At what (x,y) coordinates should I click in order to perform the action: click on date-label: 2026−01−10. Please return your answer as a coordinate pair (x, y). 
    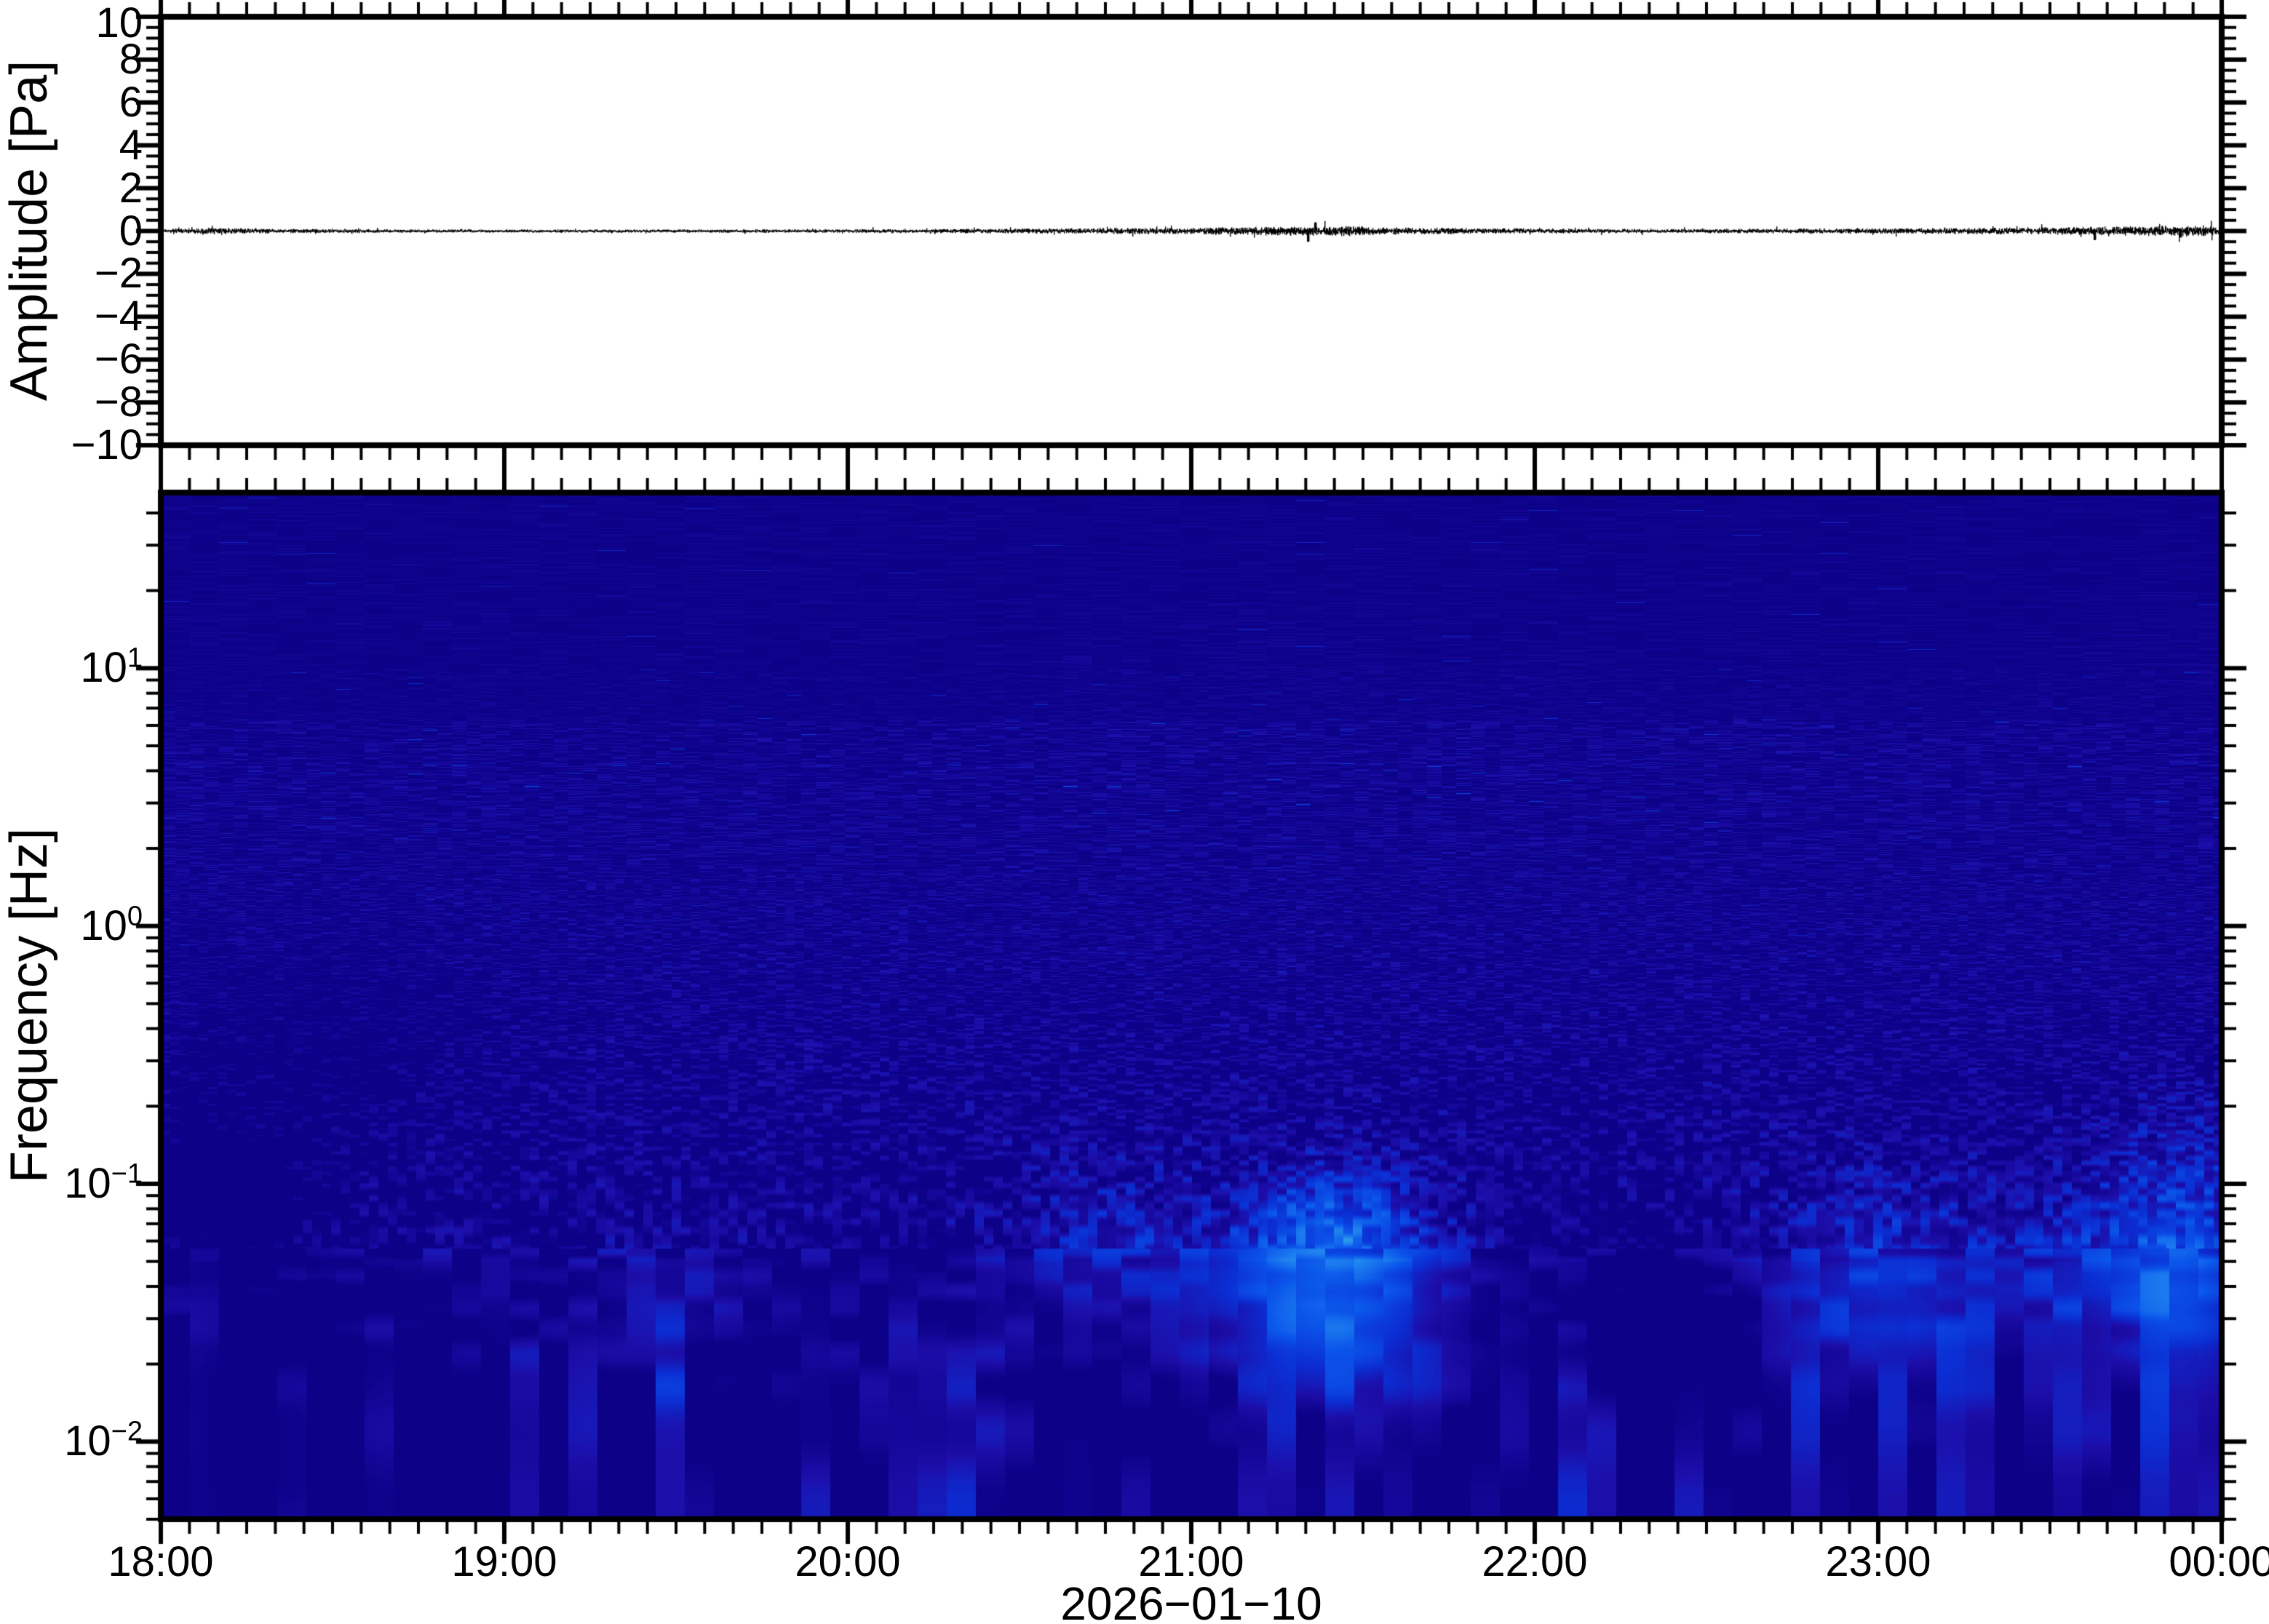
    Looking at the image, I should click on (1191, 1602).